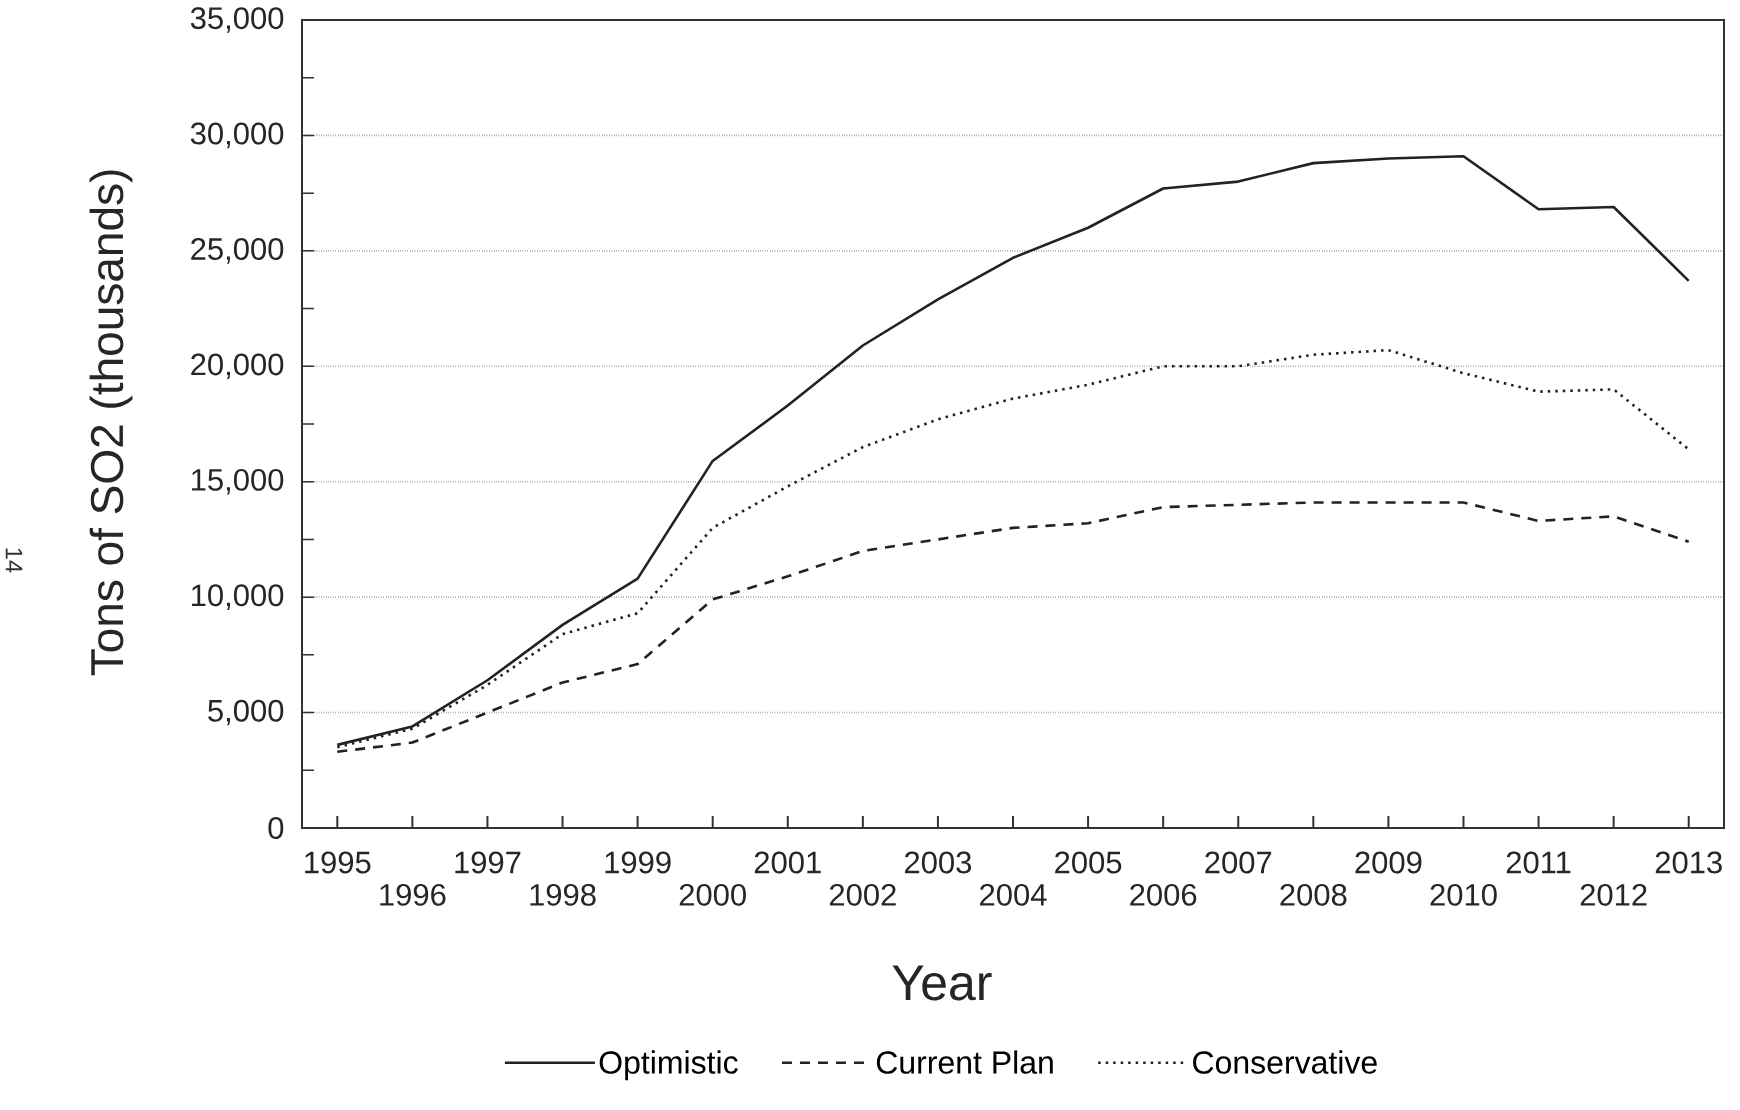  I want to click on x-axis-title: Year, so click(942, 983).